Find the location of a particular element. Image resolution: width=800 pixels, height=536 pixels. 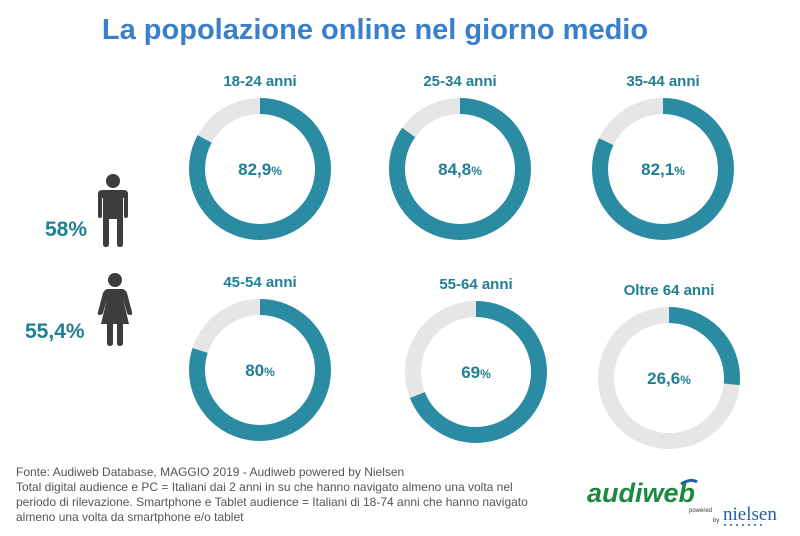

male-group: 58% is located at coordinates (90, 210).